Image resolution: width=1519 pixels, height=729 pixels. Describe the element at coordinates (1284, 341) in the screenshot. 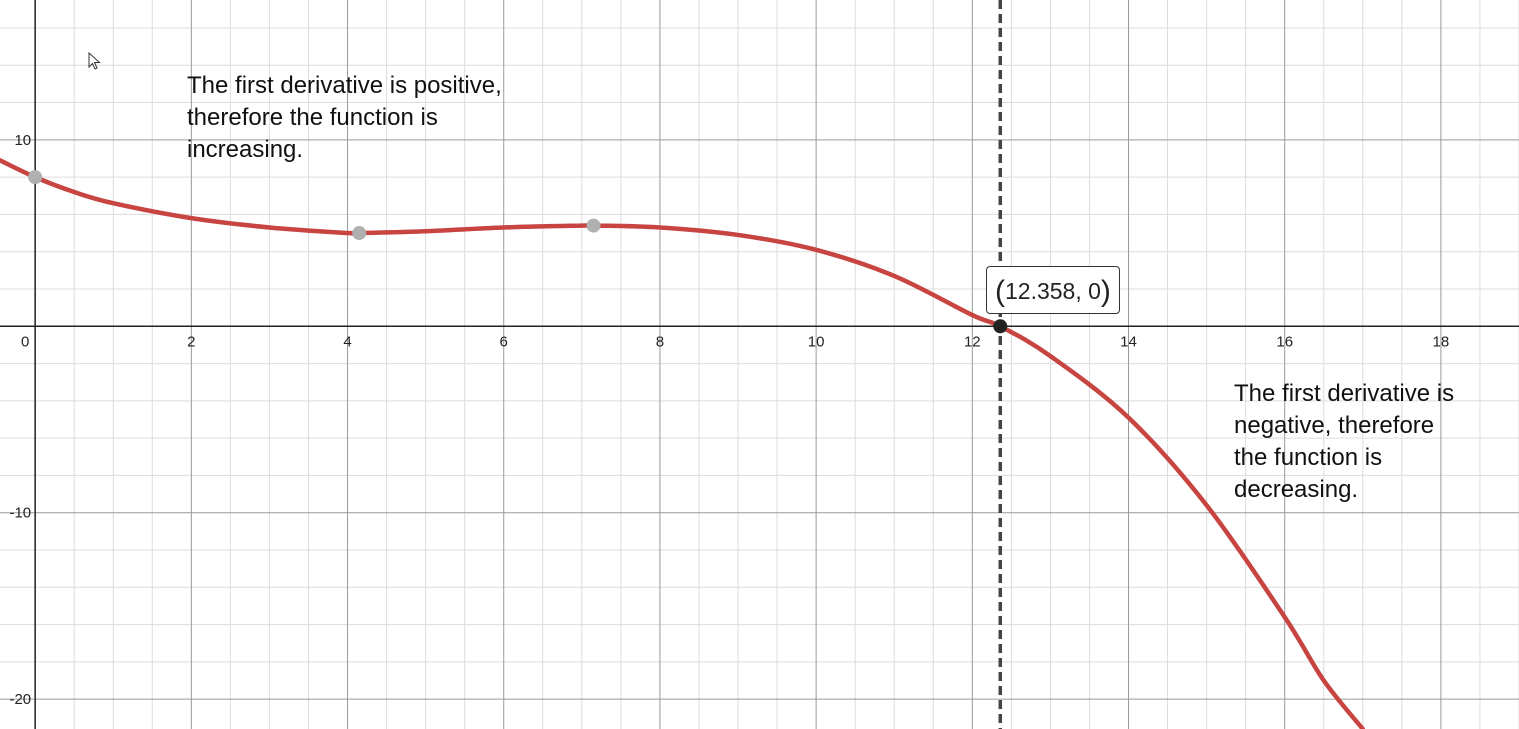

I see `x-tick-label: 16` at that location.